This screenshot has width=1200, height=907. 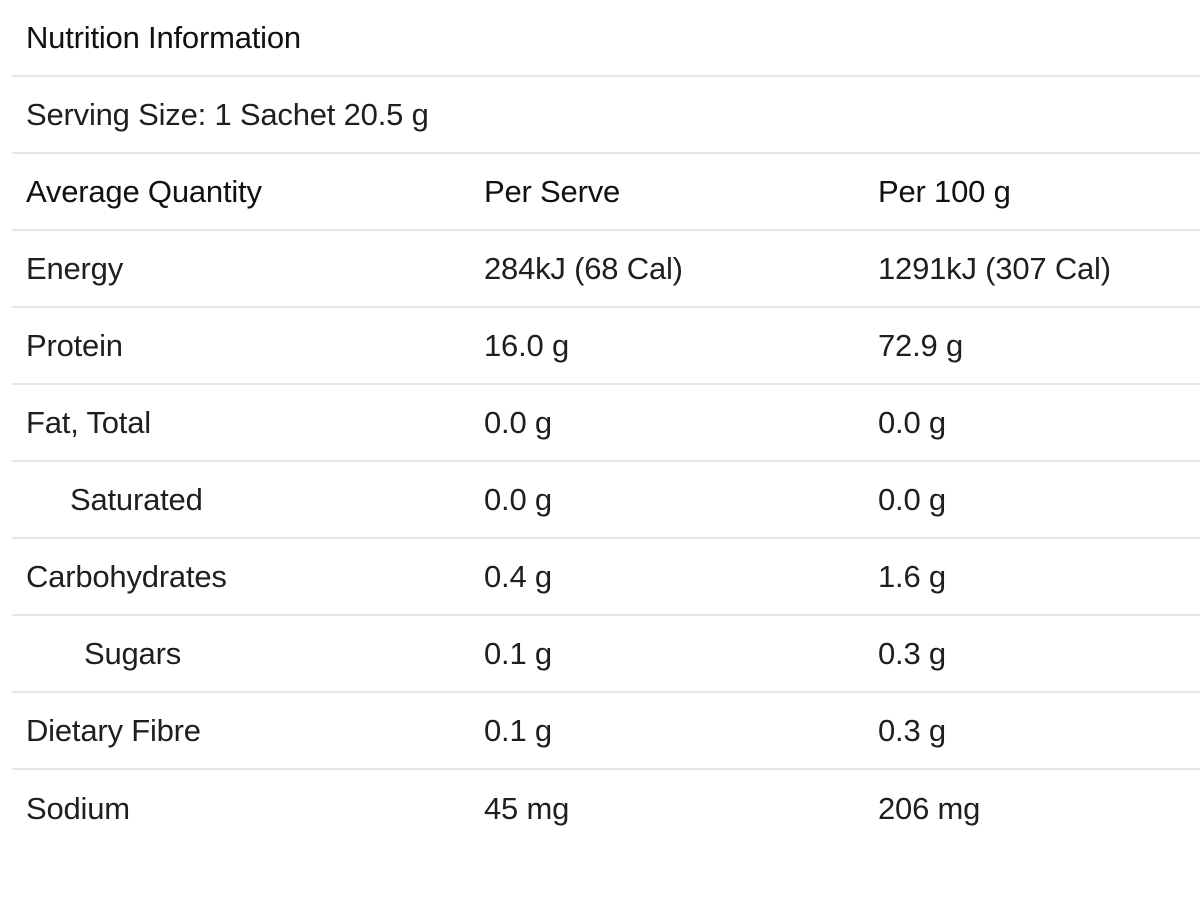 What do you see at coordinates (606, 346) in the screenshot?
I see `table-row-protein: Protein 16.0 g 72.9 g` at bounding box center [606, 346].